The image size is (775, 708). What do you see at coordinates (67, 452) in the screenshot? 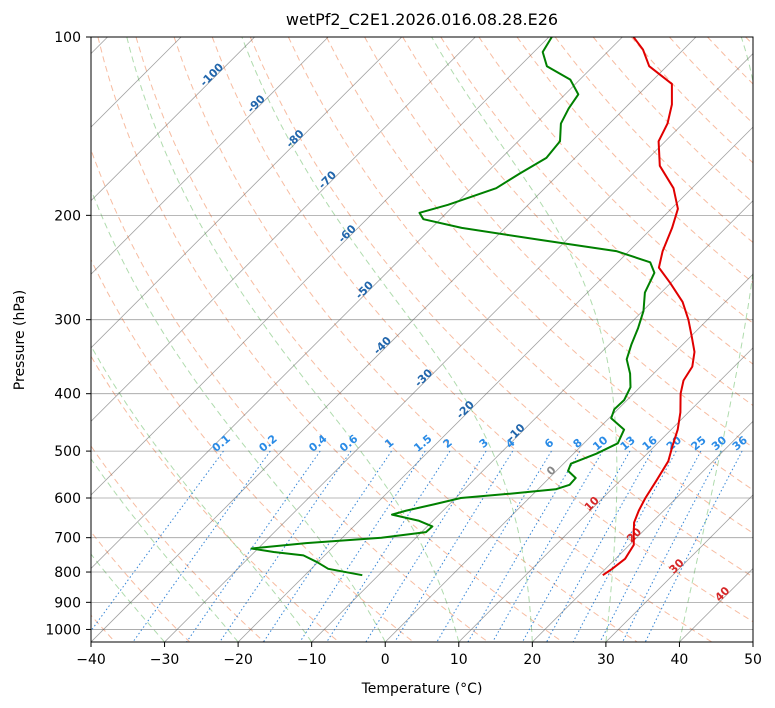
I see `y-tick-label: 500` at bounding box center [67, 452].